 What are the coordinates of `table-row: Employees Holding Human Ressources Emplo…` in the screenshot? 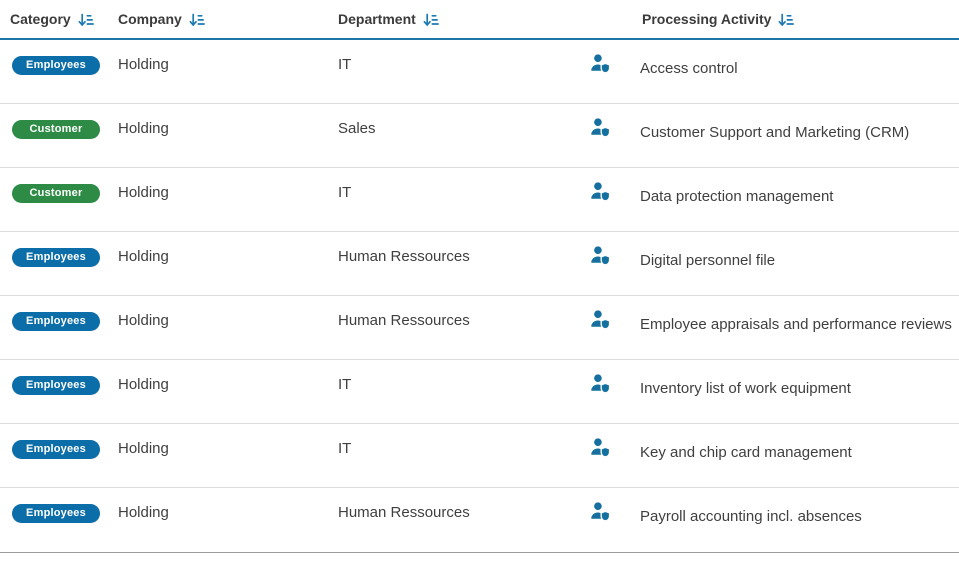 It's located at (479, 328).